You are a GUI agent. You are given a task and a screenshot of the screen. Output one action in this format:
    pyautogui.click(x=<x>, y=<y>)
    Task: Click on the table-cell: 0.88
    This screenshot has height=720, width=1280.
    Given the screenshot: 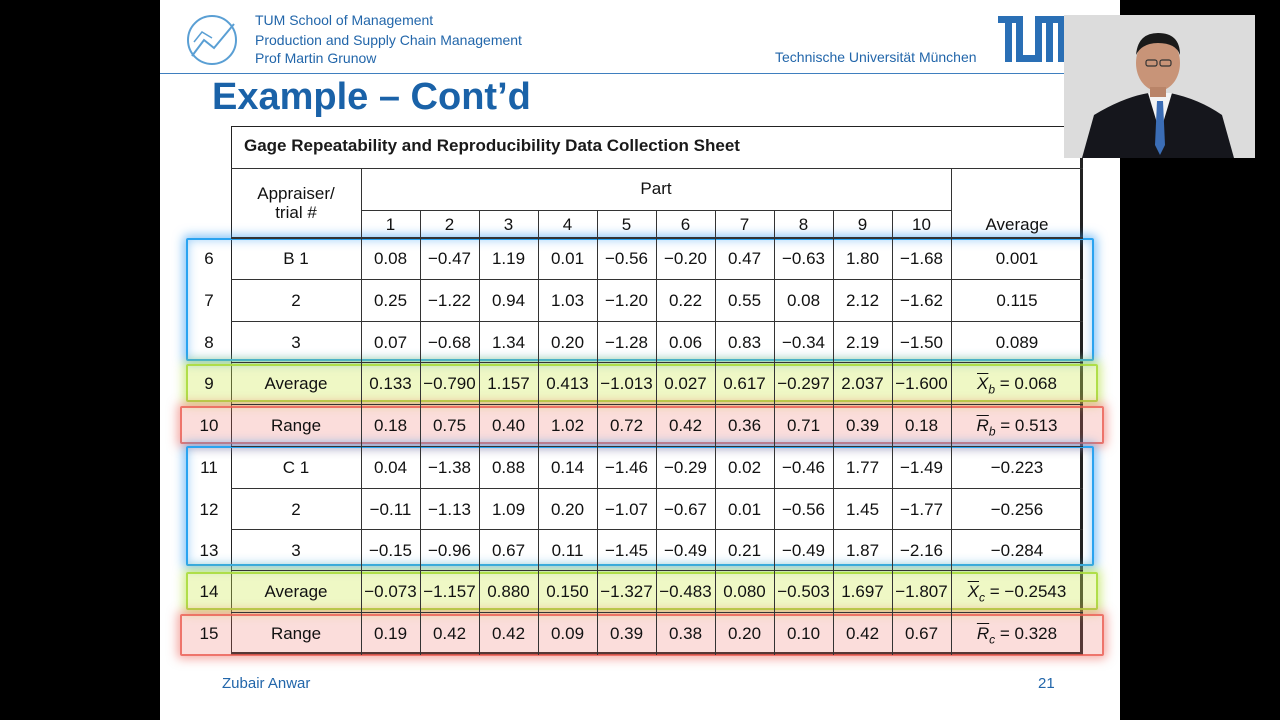 What is the action you would take?
    pyautogui.click(x=508, y=467)
    